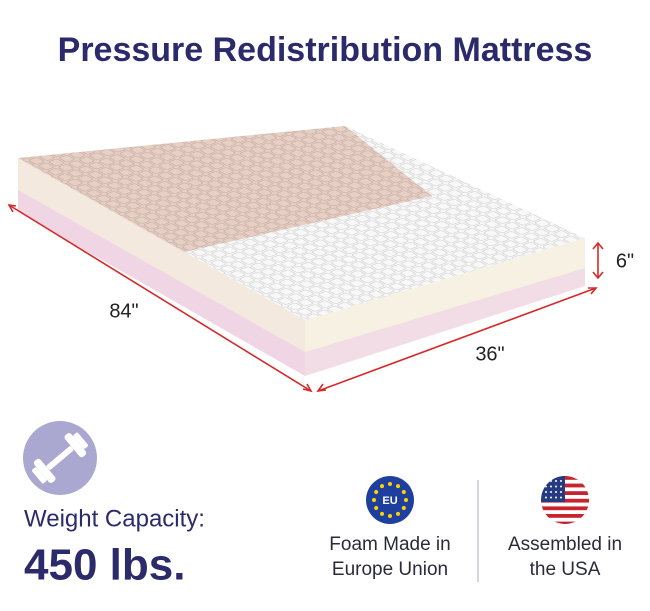 This screenshot has height=611, width=650. What do you see at coordinates (565, 569) in the screenshot?
I see `badge-text: the USA` at bounding box center [565, 569].